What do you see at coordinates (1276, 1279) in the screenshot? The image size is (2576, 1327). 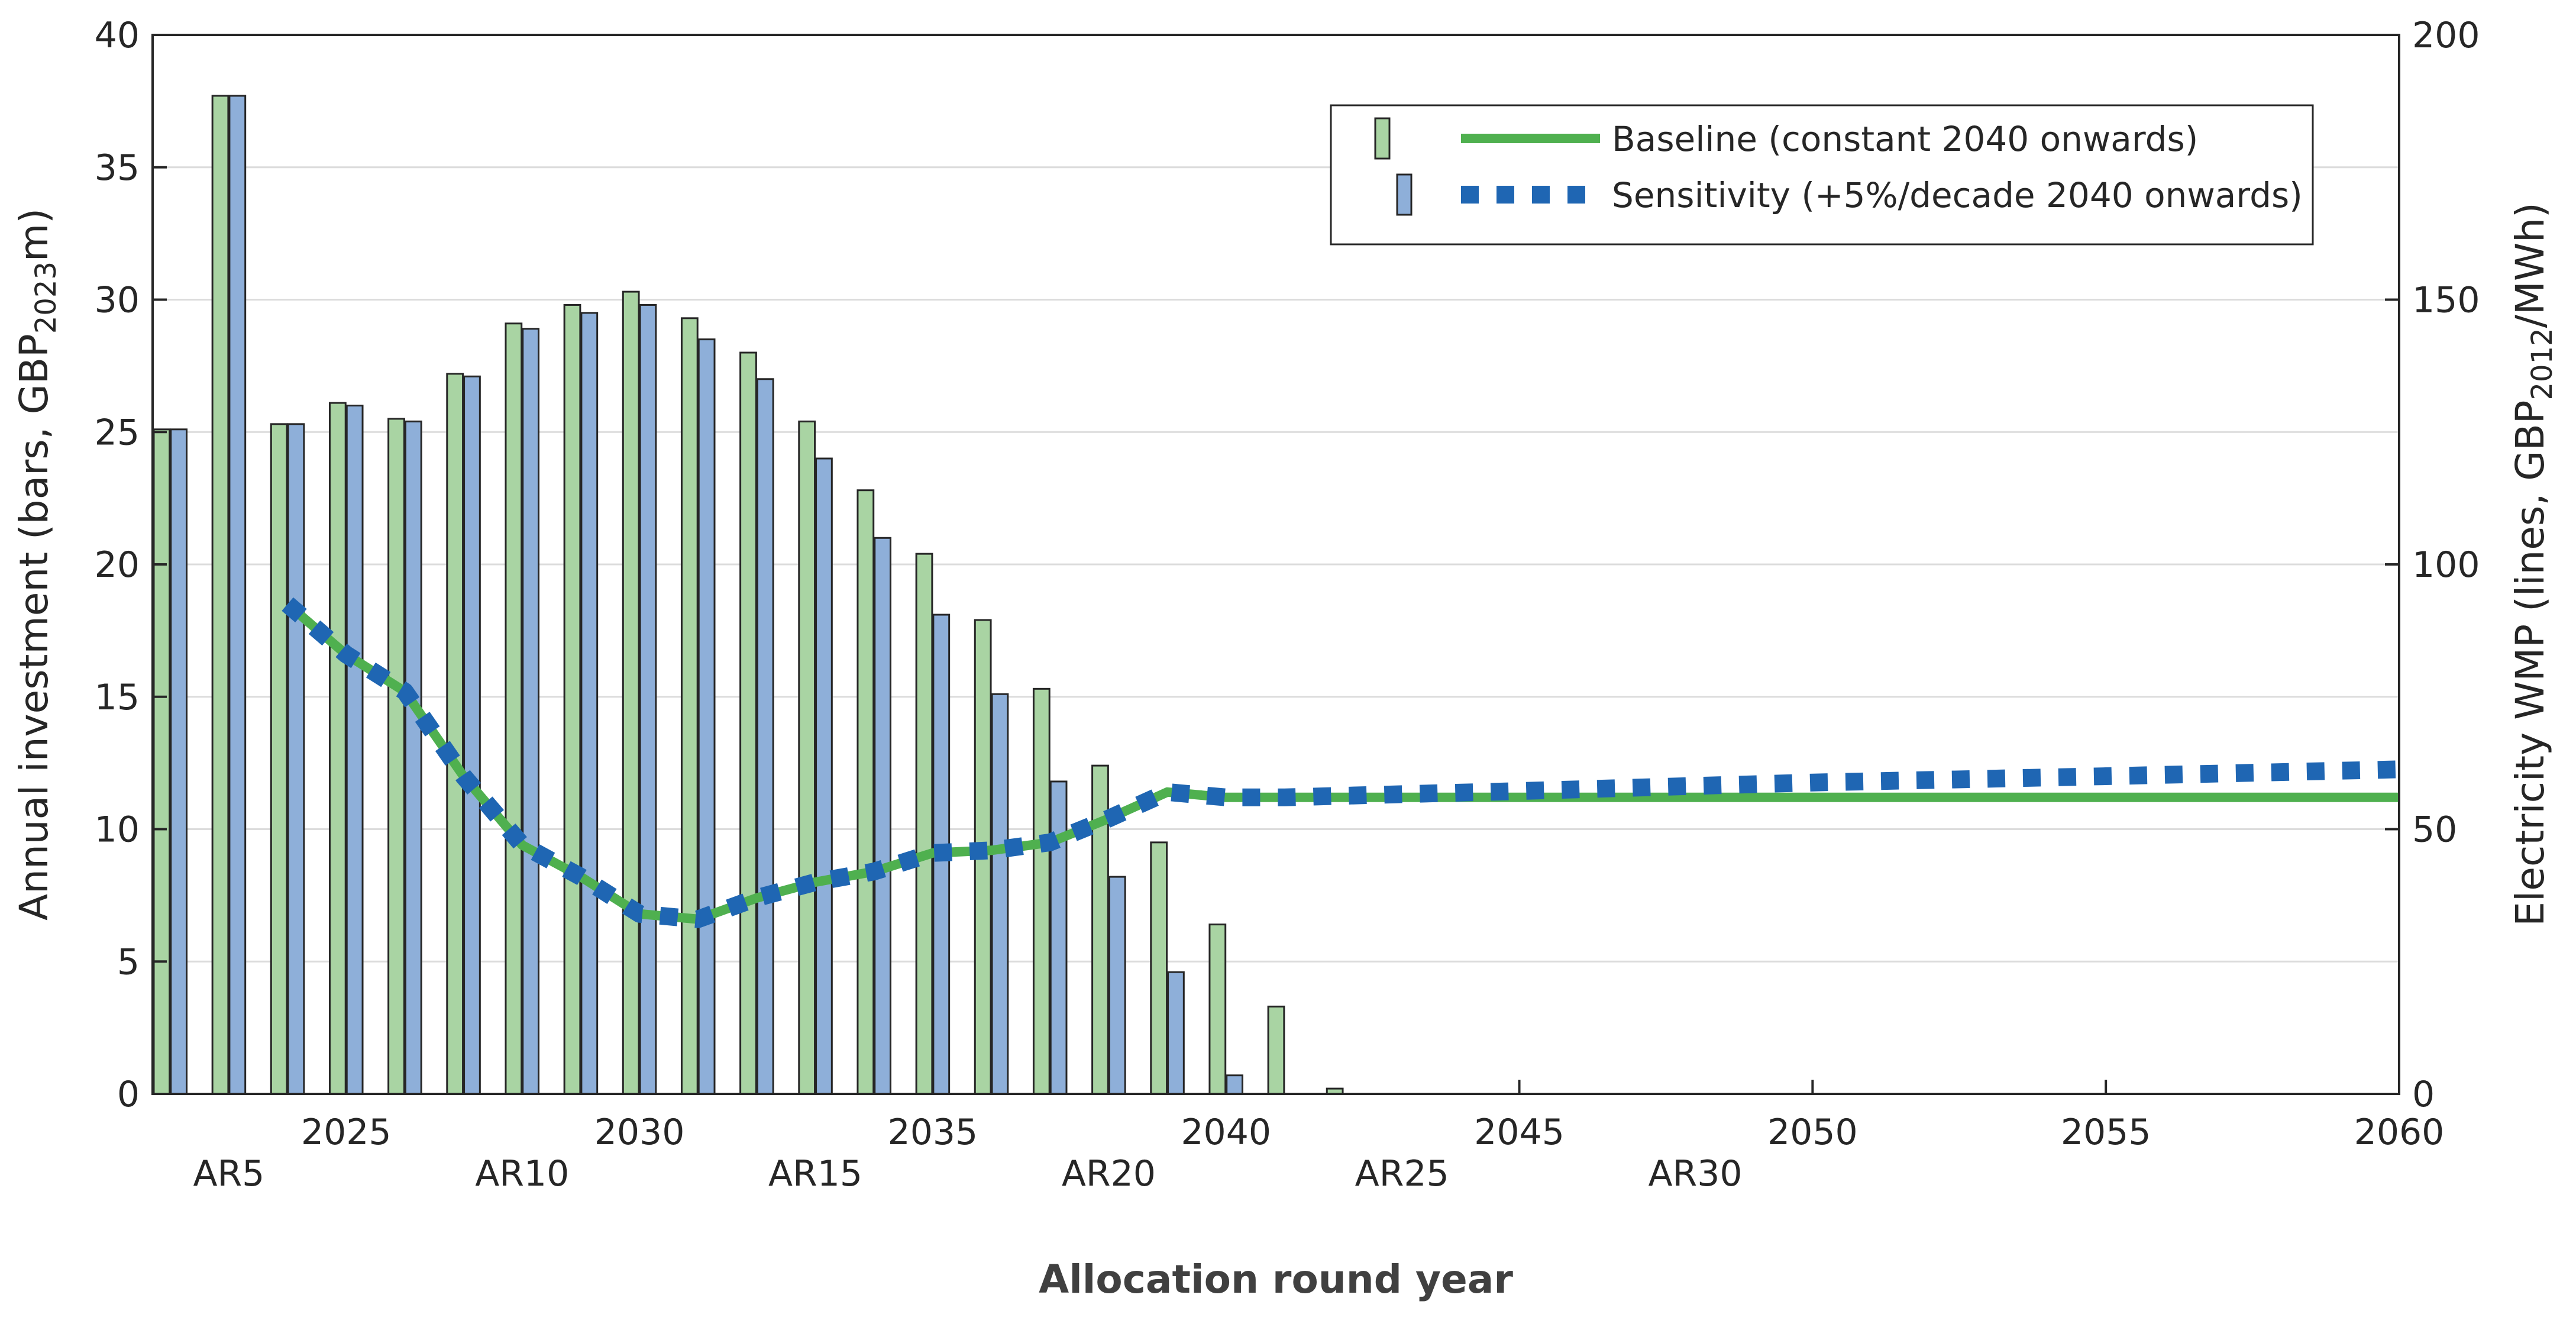 I see `x-axis-title: Allocation round year` at bounding box center [1276, 1279].